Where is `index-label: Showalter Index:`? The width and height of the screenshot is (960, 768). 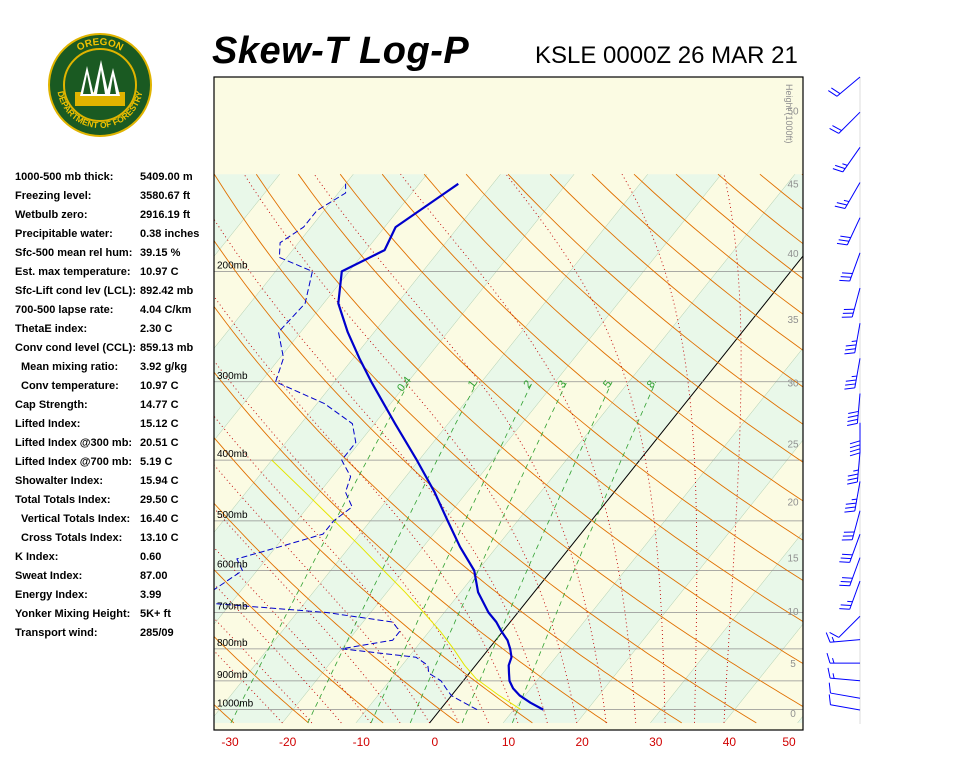
index-label: Showalter Index: is located at coordinates (59, 481).